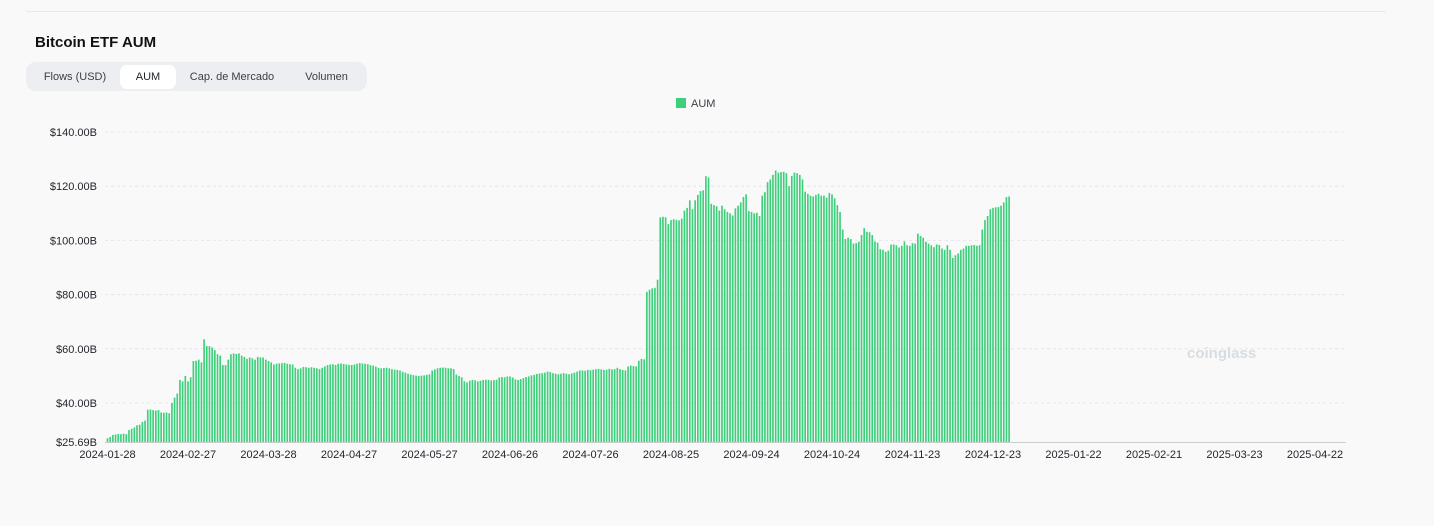  What do you see at coordinates (349, 455) in the screenshot?
I see `x-tick-label: 2024-04-27` at bounding box center [349, 455].